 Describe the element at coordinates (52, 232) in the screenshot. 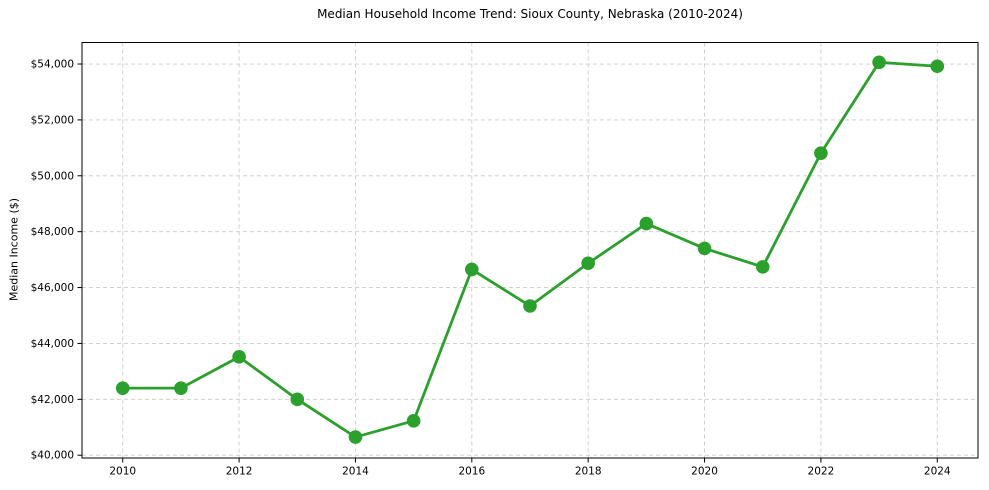

I see `y-tick-label-48000: $48,000` at that location.